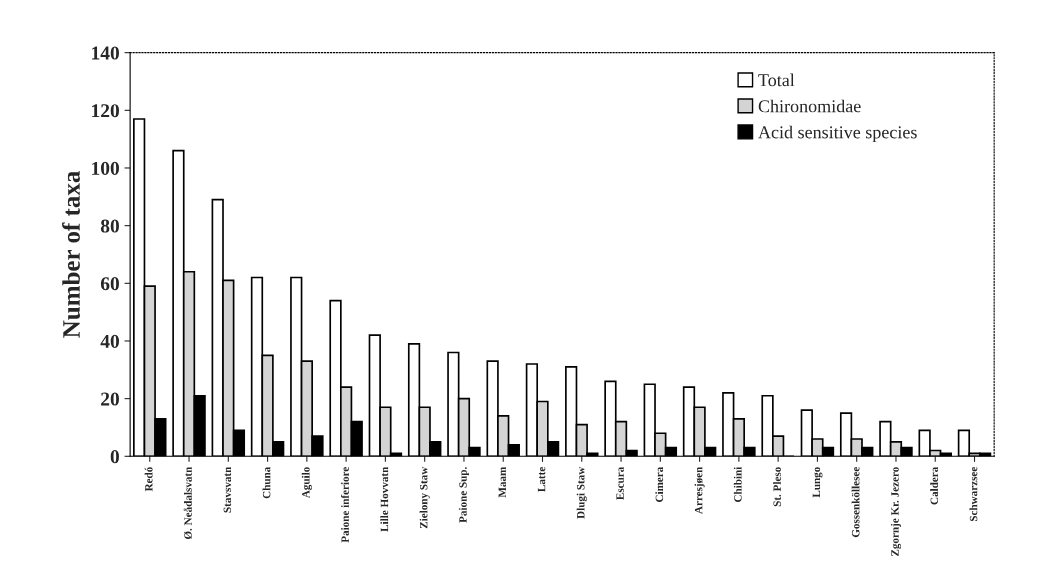 This screenshot has width=1041, height=585. I want to click on x-tick-label: Escura, so click(620, 483).